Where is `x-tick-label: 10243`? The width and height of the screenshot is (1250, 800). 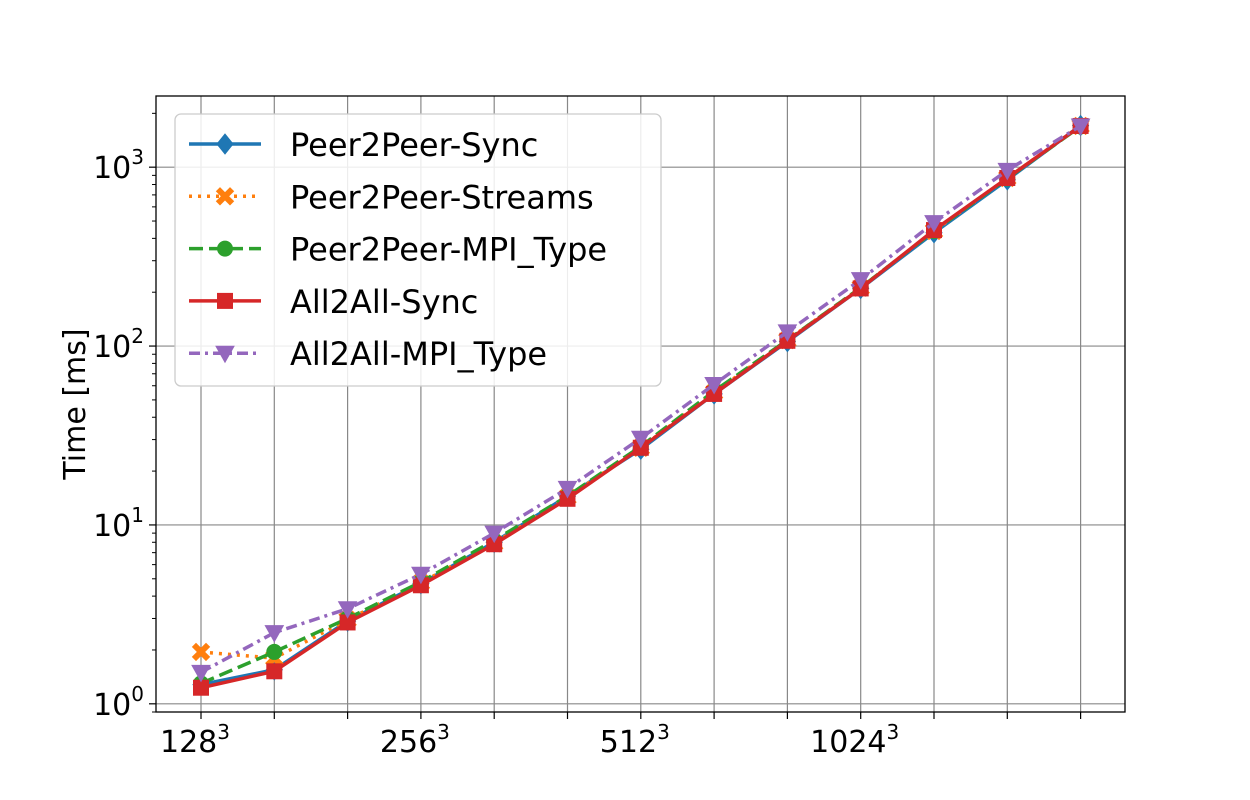 x-tick-label: 10243 is located at coordinates (854, 740).